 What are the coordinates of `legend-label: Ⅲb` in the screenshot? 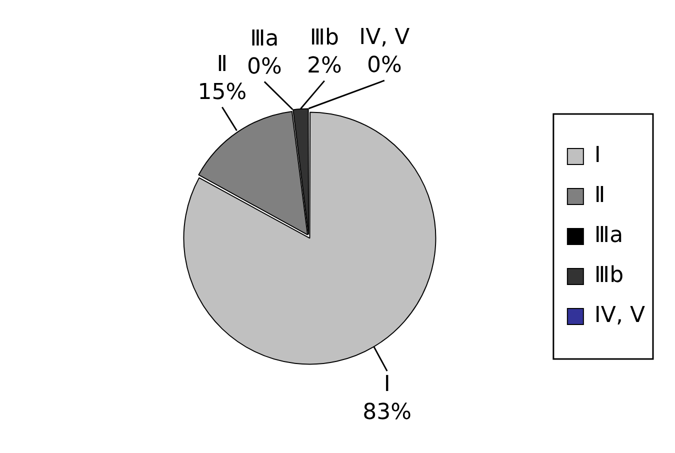 It's located at (609, 275).